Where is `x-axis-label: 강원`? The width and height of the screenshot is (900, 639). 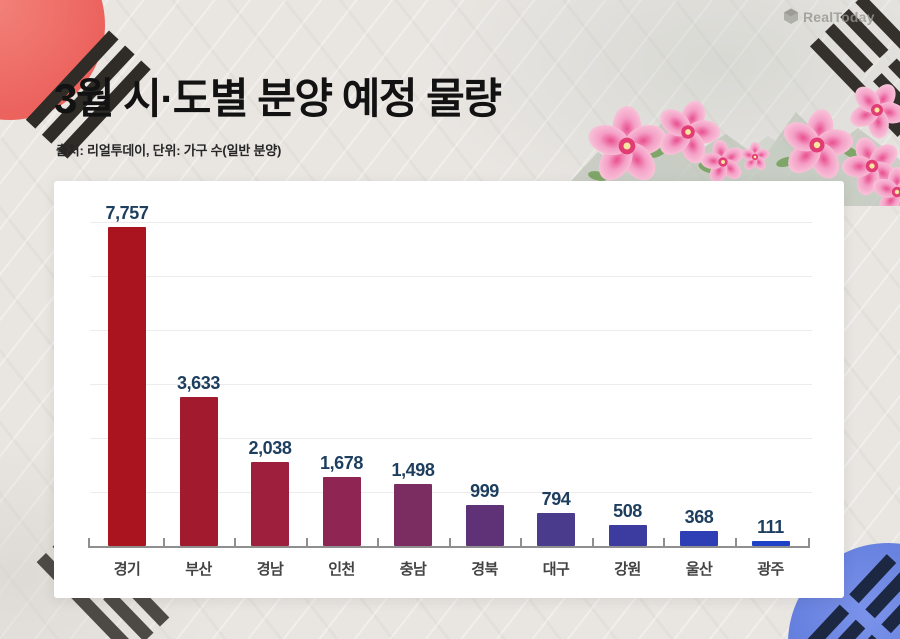
x-axis-label: 강원 is located at coordinates (627, 569).